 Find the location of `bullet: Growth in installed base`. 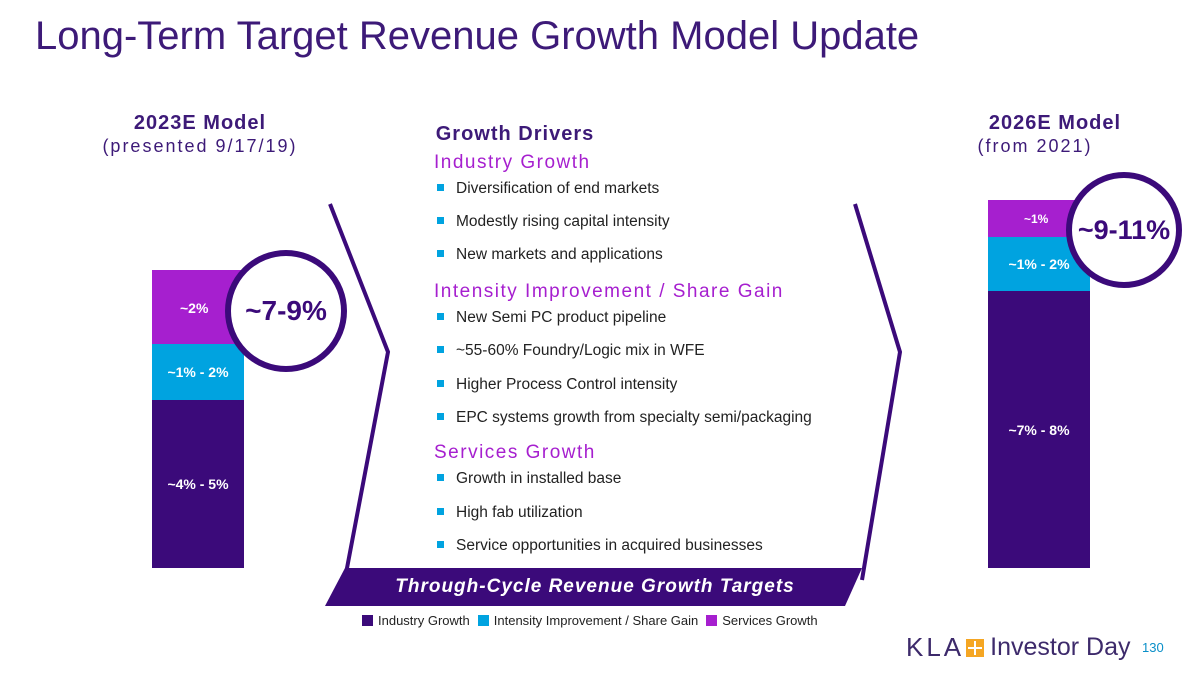

bullet: Growth in installed base is located at coordinates (529, 479).